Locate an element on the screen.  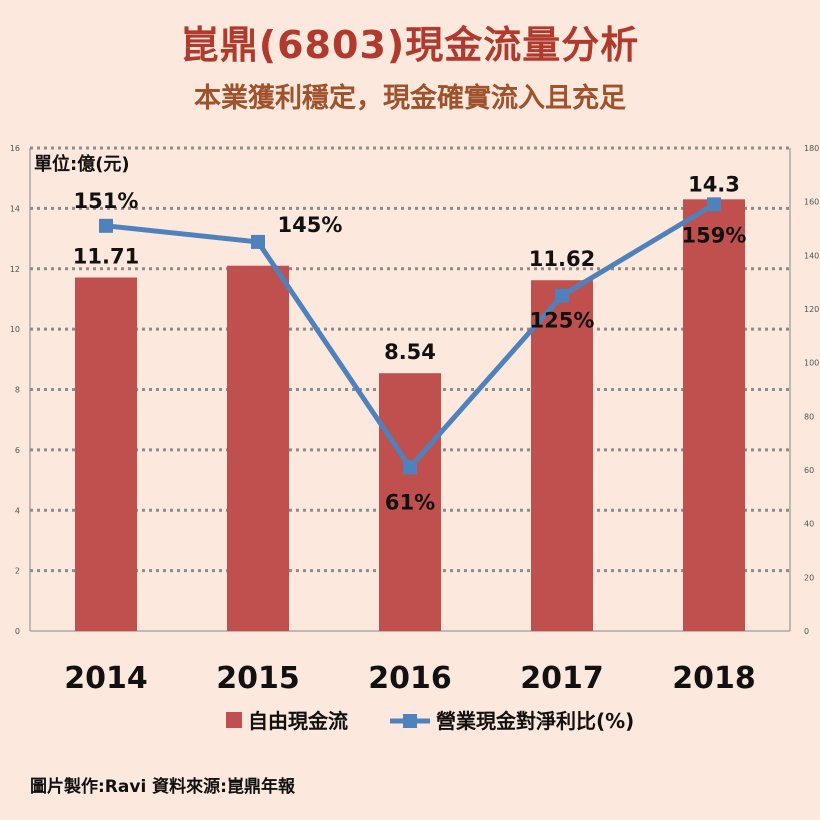
legend-line-marker is located at coordinates (410, 721).